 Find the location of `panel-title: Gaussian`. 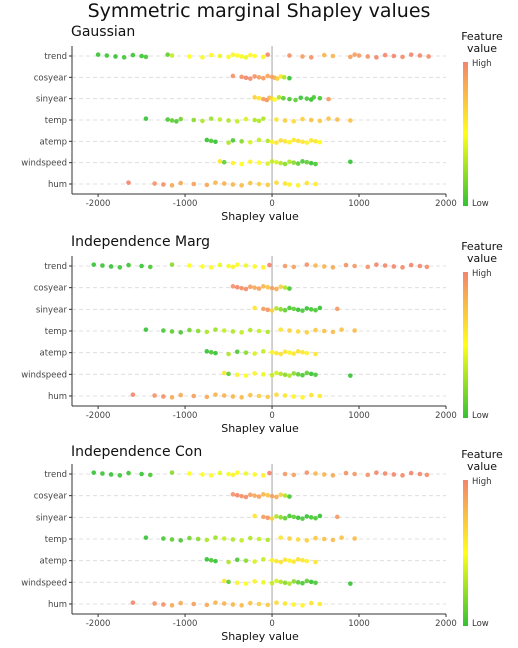

panel-title: Gaussian is located at coordinates (103, 32).